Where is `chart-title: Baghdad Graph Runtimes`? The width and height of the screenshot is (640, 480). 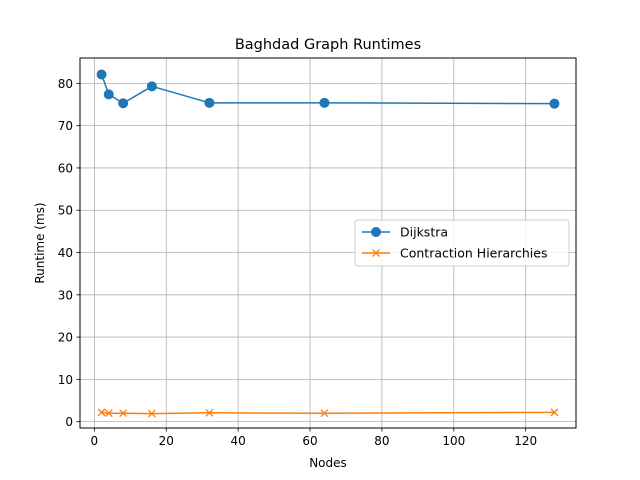
chart-title: Baghdad Graph Runtimes is located at coordinates (328, 45).